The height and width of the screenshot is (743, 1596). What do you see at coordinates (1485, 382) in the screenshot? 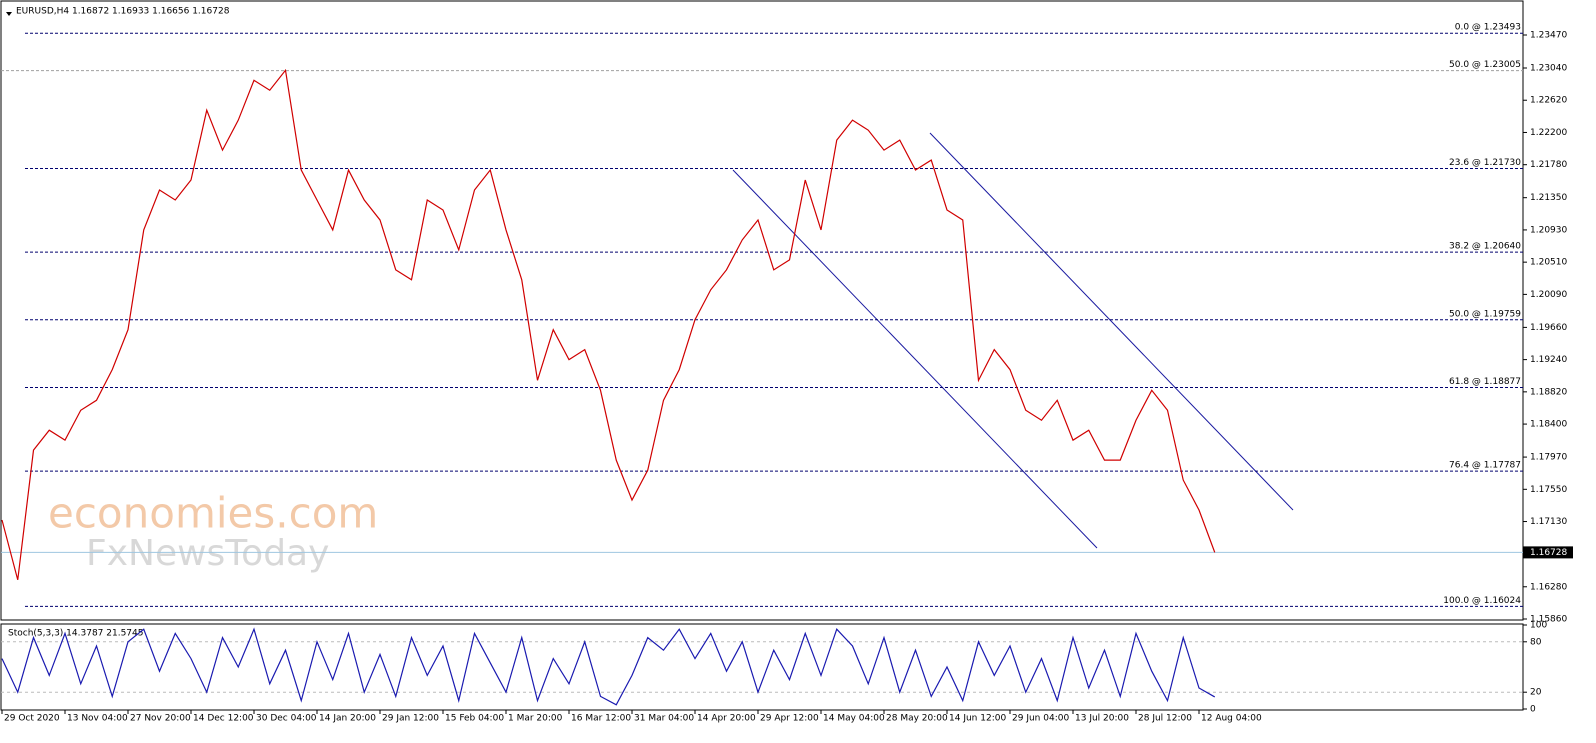
I see `fibo-label: 61.8 @ 1.18877` at bounding box center [1485, 382].